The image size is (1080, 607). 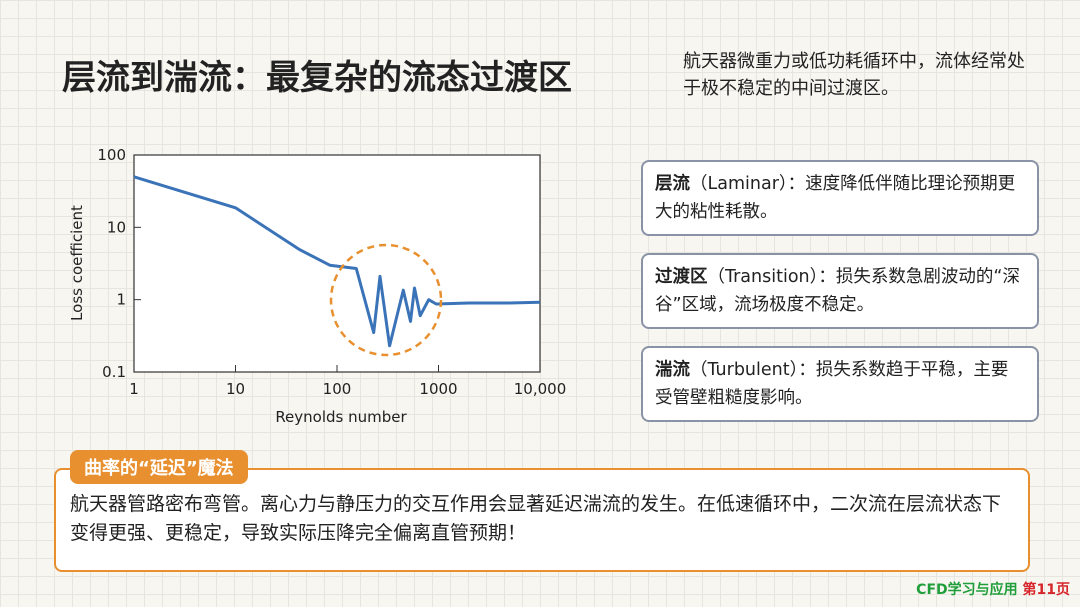 What do you see at coordinates (116, 227) in the screenshot?
I see `y-tick-label: 10` at bounding box center [116, 227].